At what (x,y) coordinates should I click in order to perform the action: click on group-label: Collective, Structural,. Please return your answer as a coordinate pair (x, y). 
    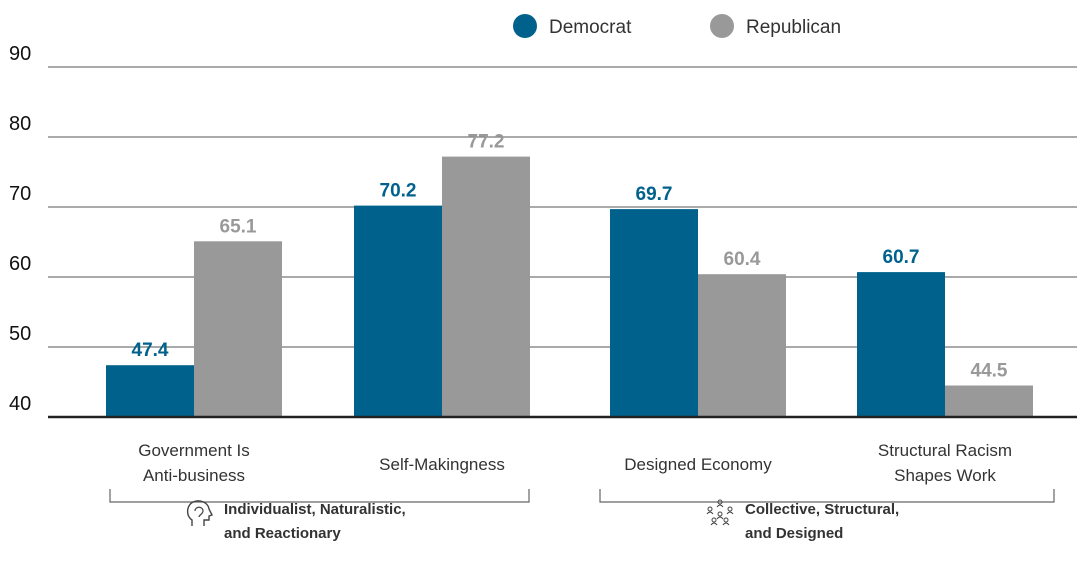
    Looking at the image, I should click on (822, 509).